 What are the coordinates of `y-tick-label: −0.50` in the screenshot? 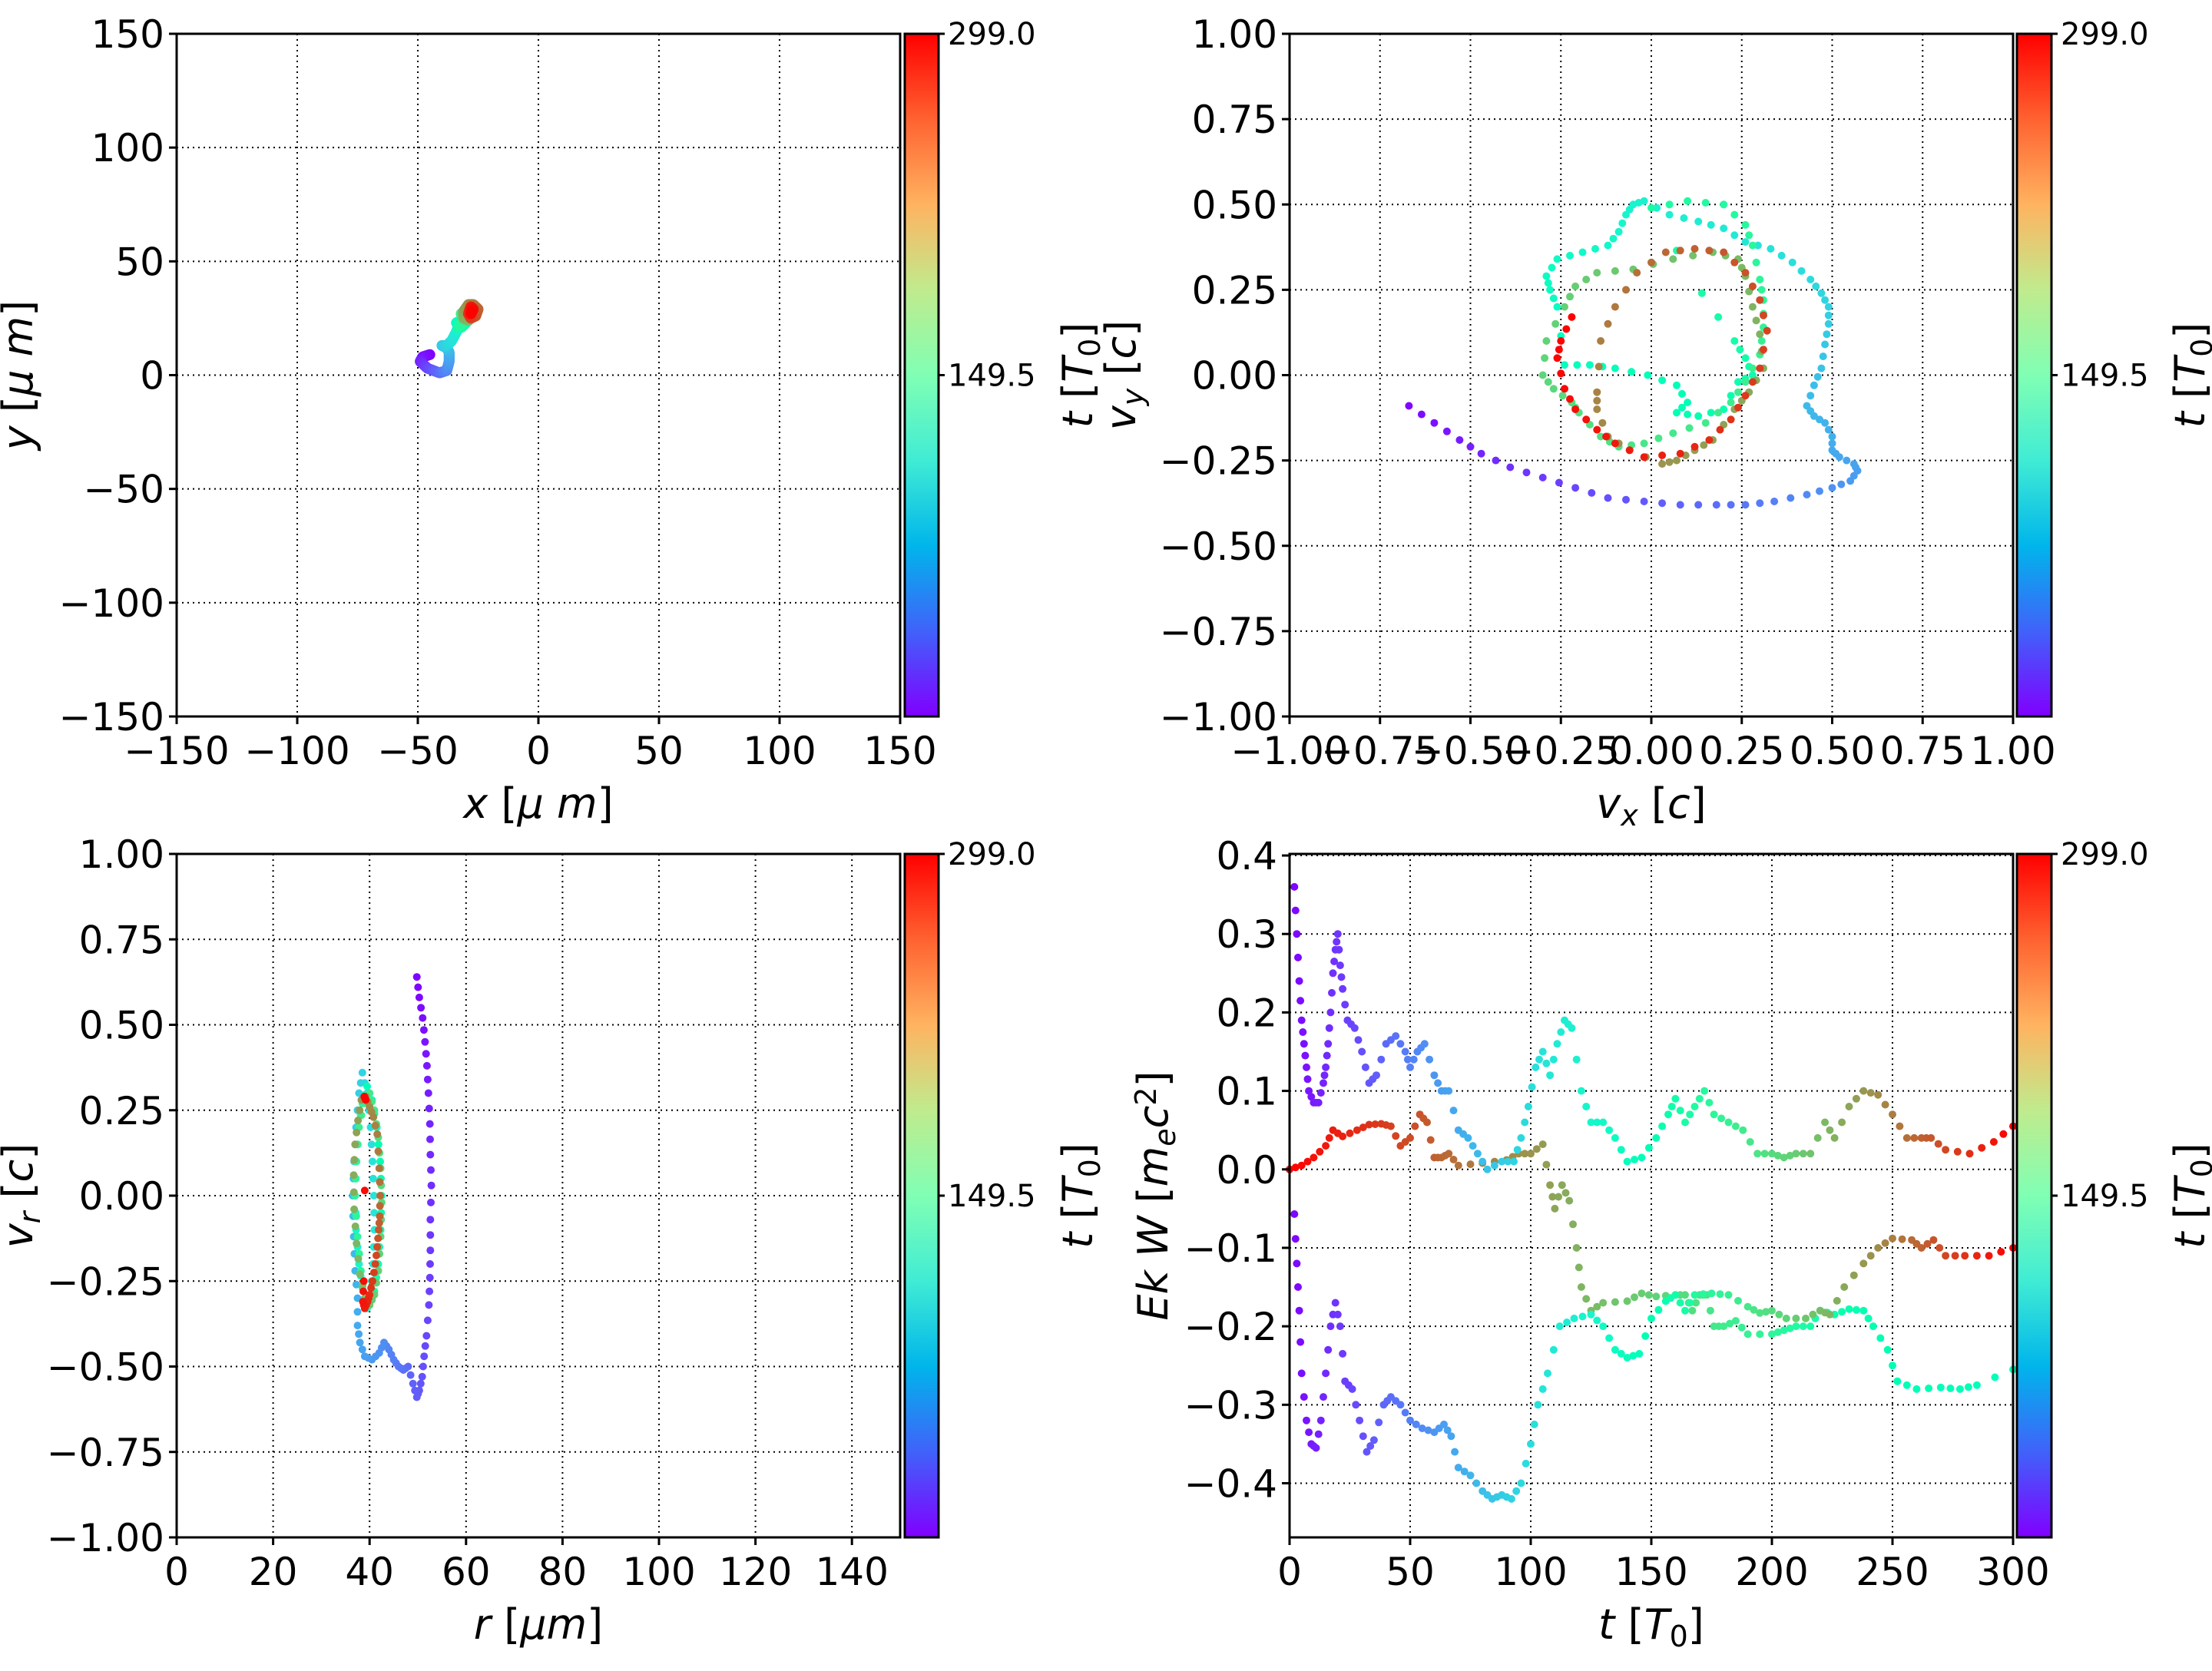 It's located at (1218, 546).